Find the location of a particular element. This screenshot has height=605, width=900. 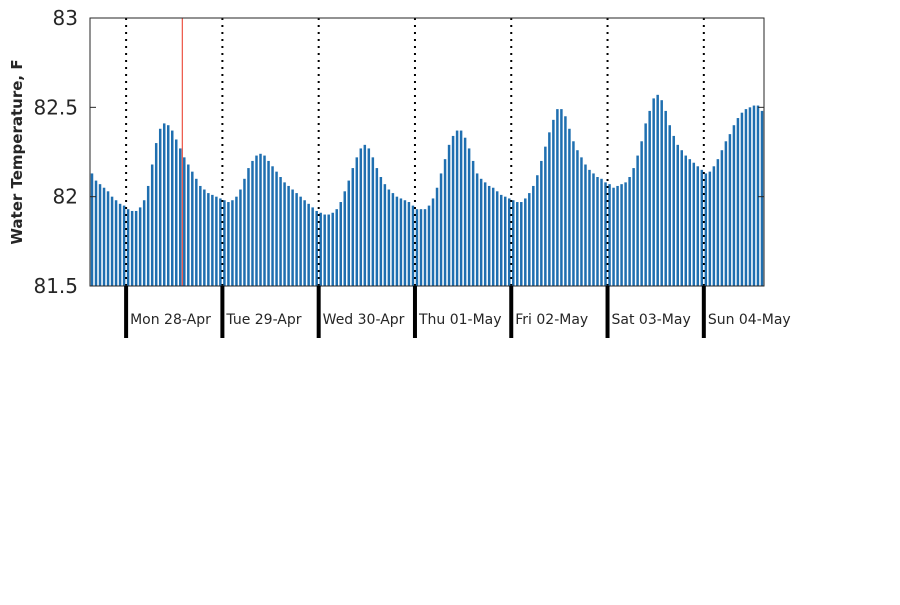

day-label: Mon 28-Apr is located at coordinates (170, 320).